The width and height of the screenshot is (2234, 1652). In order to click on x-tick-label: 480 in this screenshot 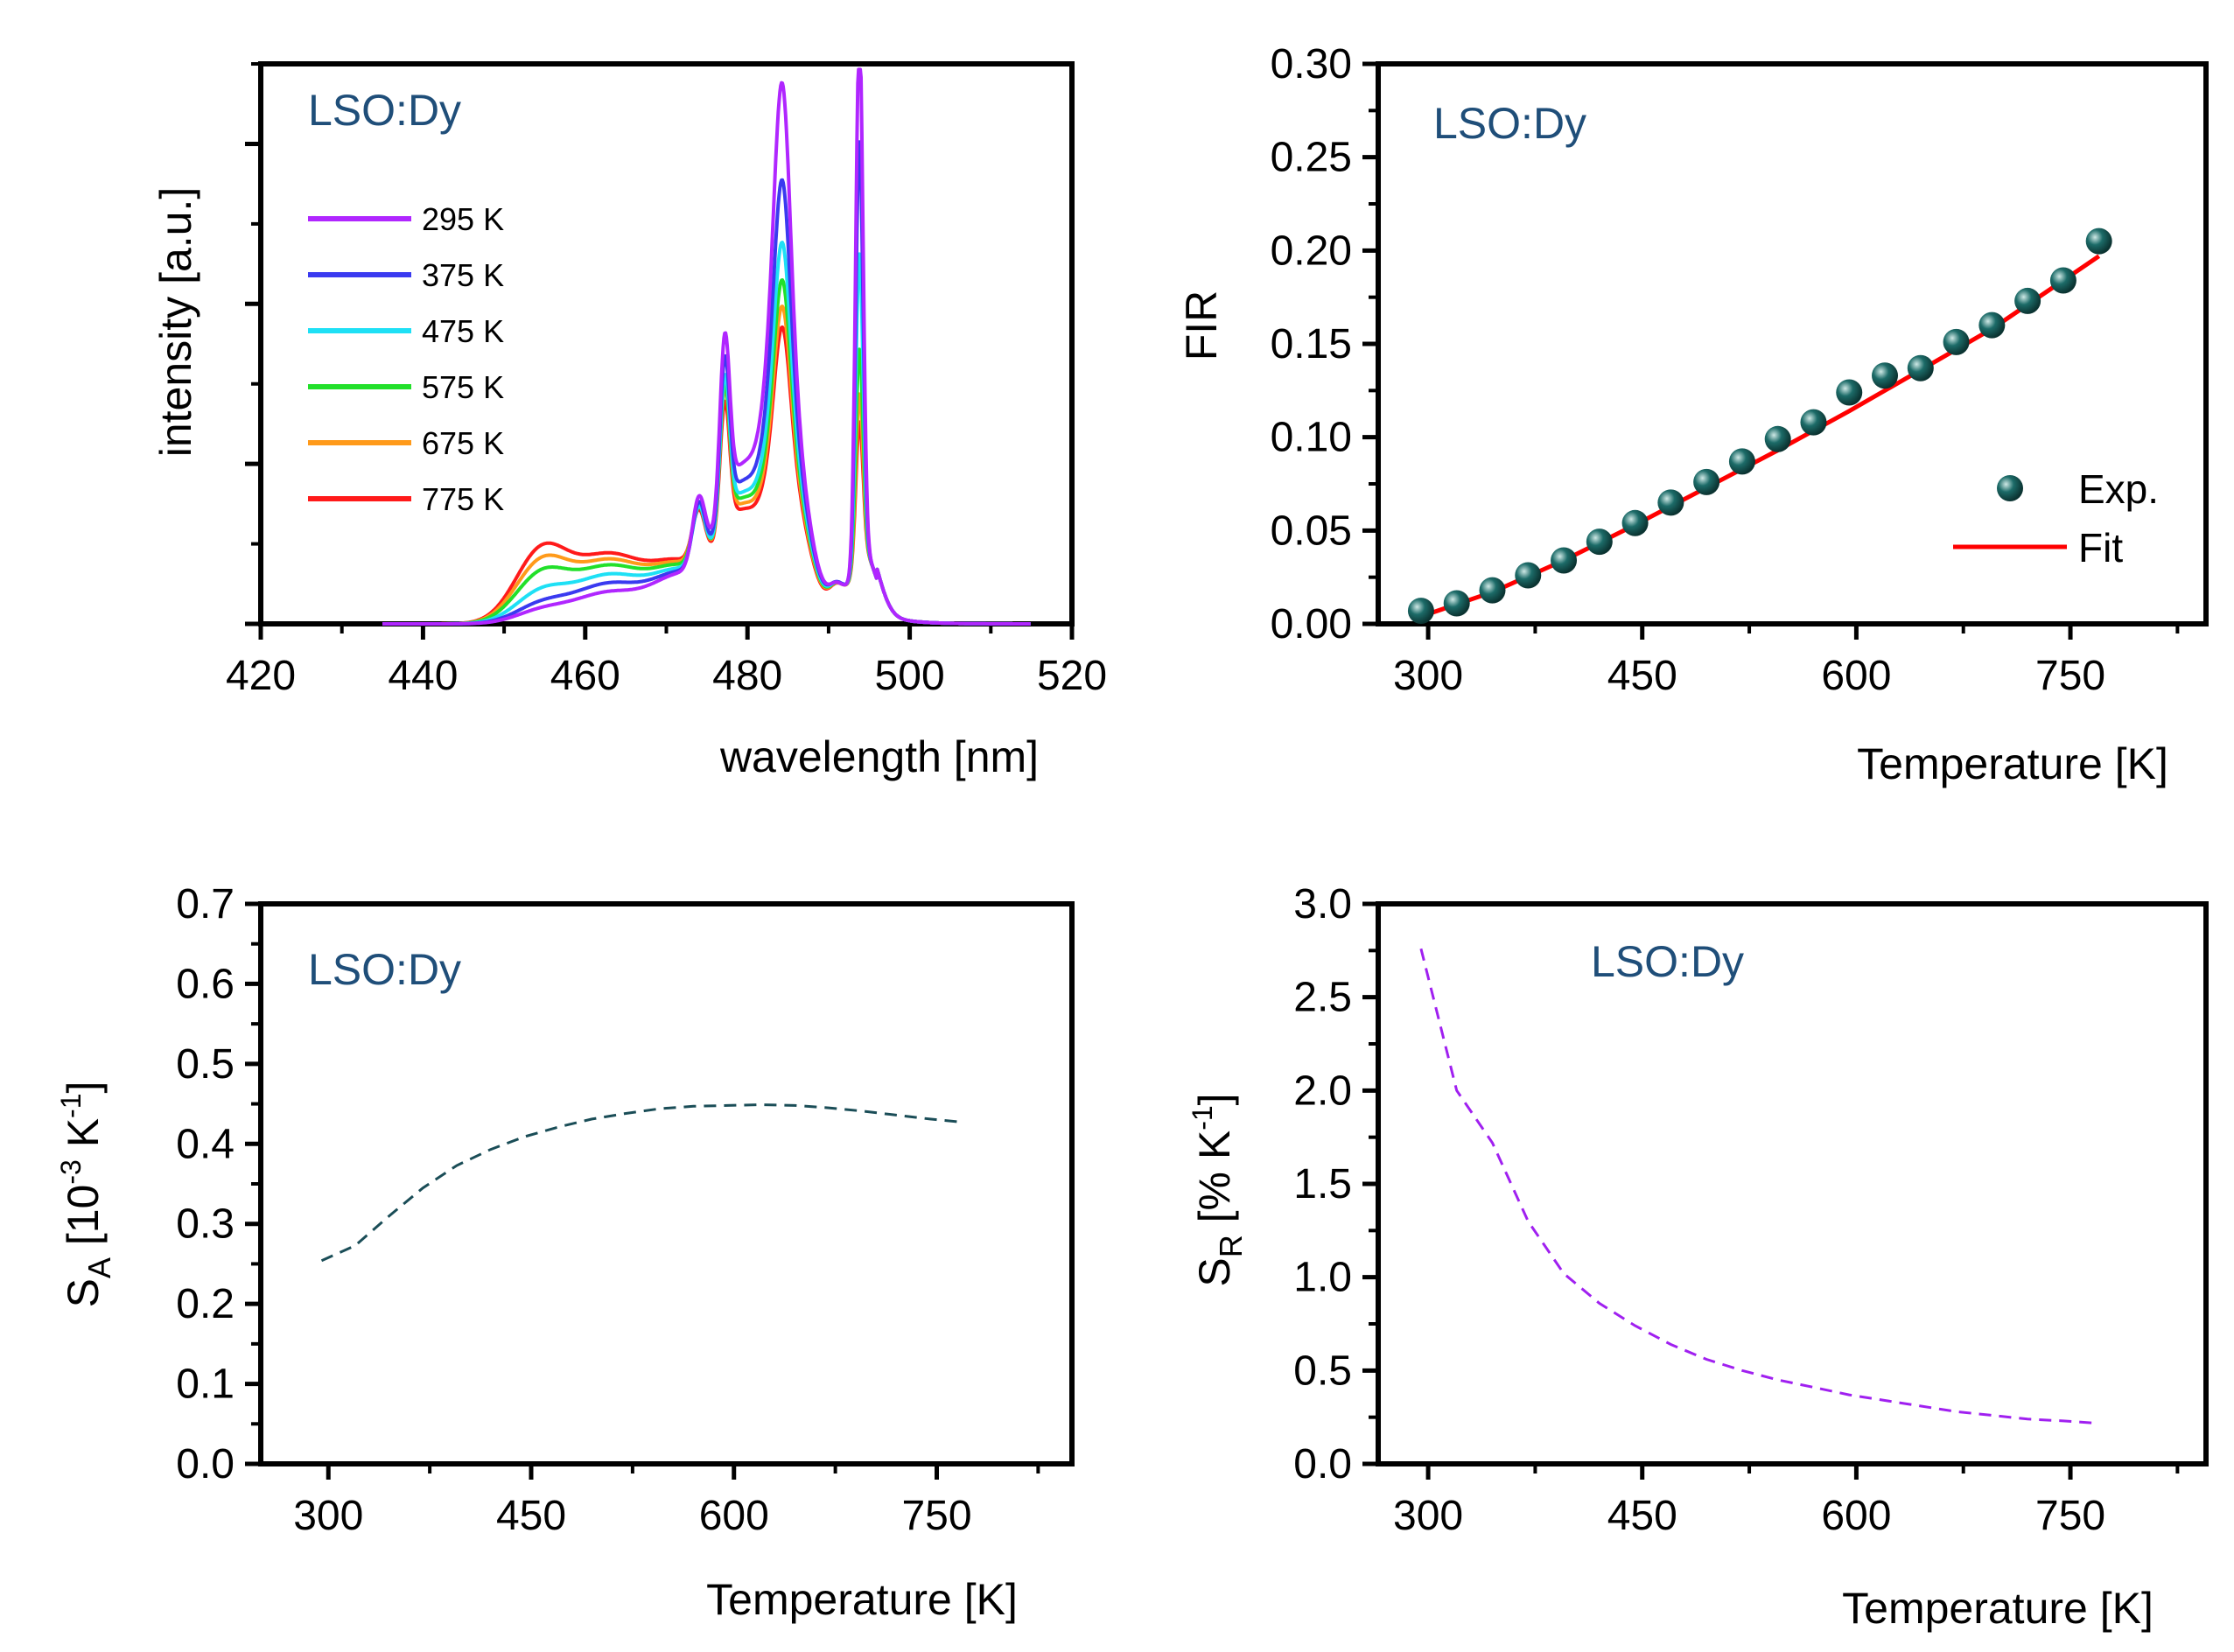, I will do `click(747, 676)`.